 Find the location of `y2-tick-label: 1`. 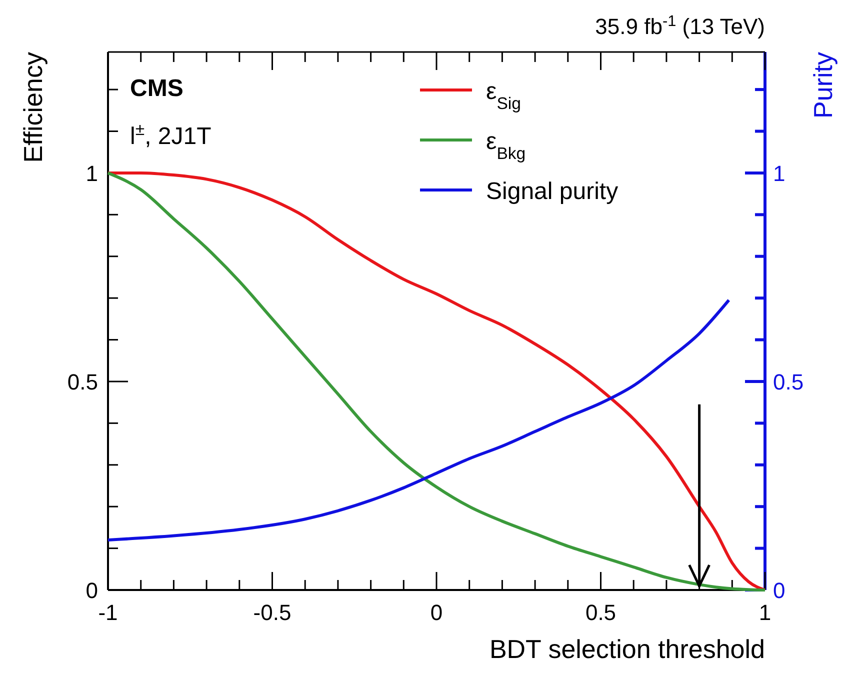

y2-tick-label: 1 is located at coordinates (779, 173).